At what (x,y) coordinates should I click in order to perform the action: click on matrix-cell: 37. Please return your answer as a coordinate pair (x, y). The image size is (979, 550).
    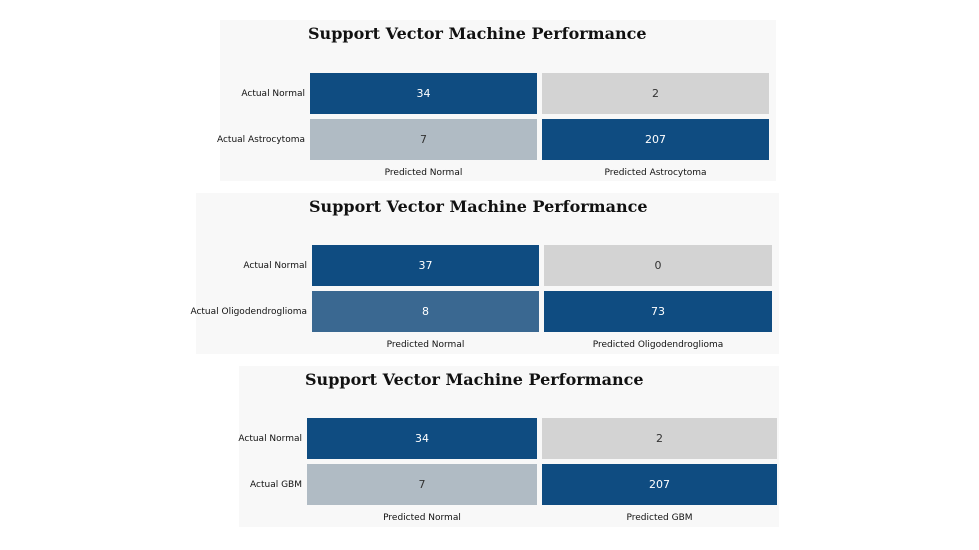
    Looking at the image, I should click on (425, 265).